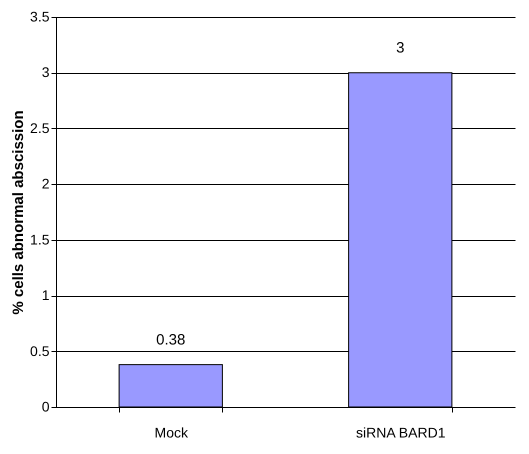 The width and height of the screenshot is (529, 454). I want to click on x-tick-label: Mock, so click(171, 432).